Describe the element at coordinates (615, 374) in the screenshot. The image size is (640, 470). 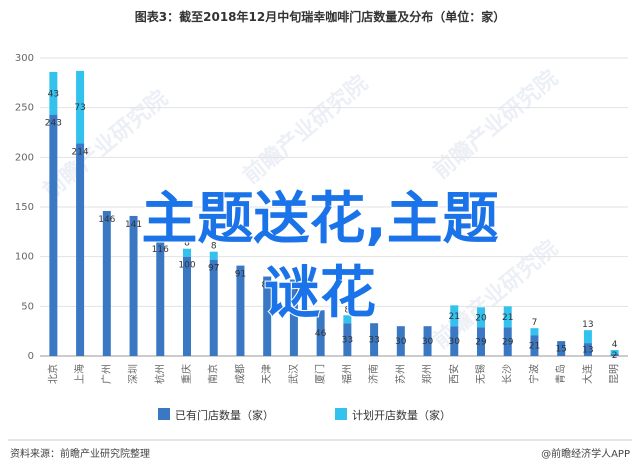
I see `x-tick-label-21: 昆明` at that location.